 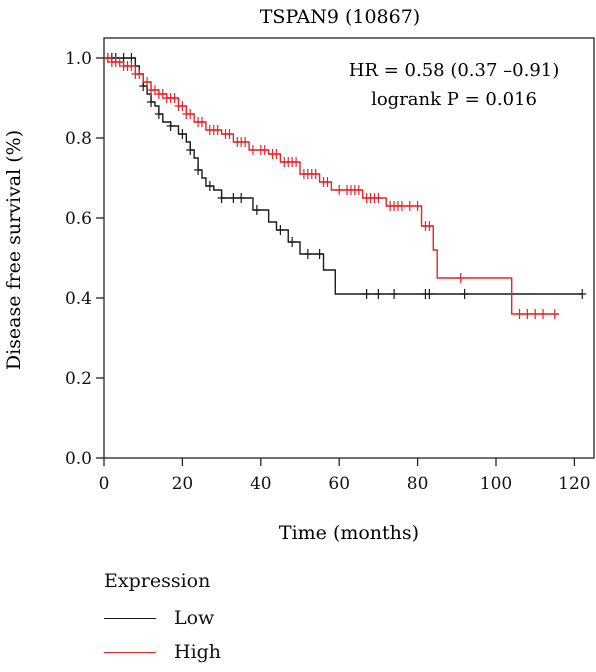 I want to click on legend-item-low: Low, so click(x=162, y=618).